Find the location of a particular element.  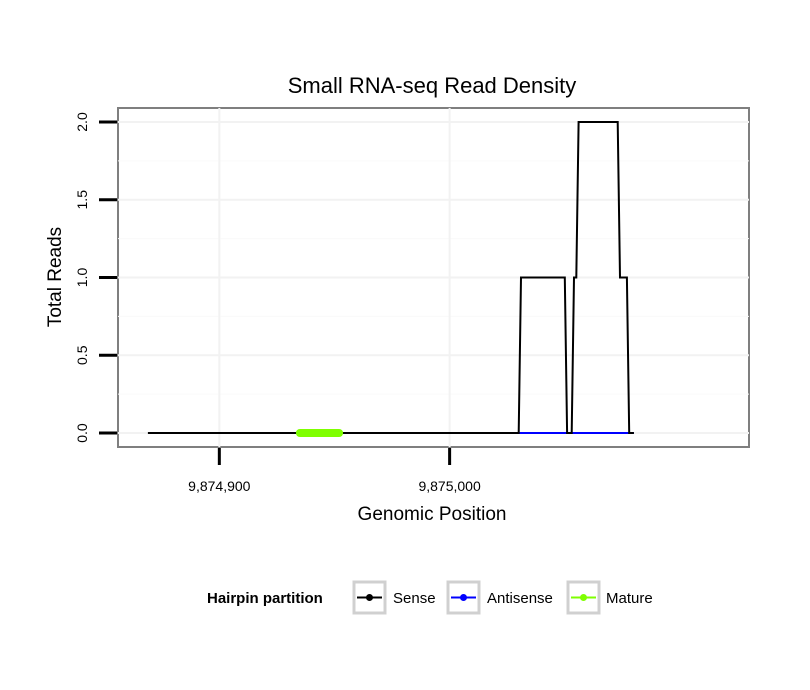

x-tick-label: 9,875,000 is located at coordinates (449, 486).